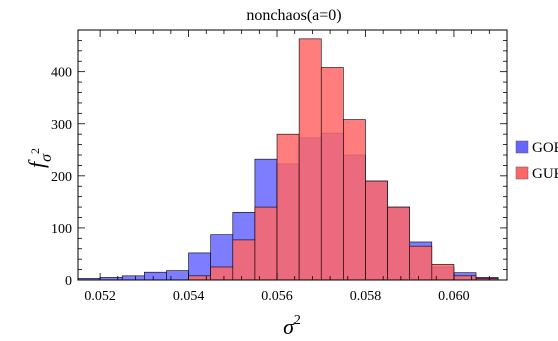 The width and height of the screenshot is (558, 341). What do you see at coordinates (522, 147) in the screenshot?
I see `legend-swatch-goe` at bounding box center [522, 147].